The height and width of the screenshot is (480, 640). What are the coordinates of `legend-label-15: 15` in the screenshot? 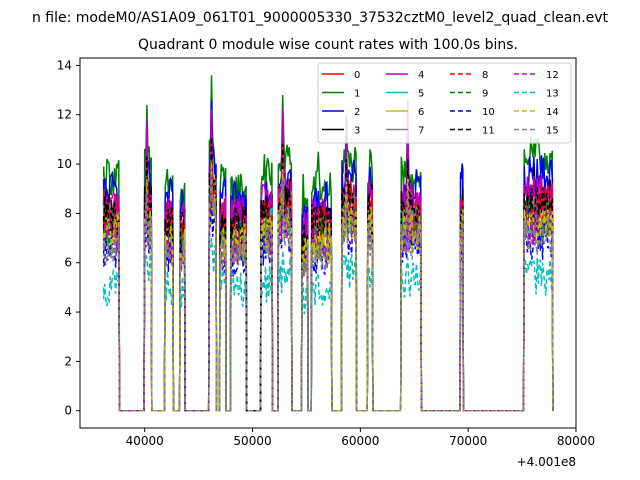 It's located at (552, 131).